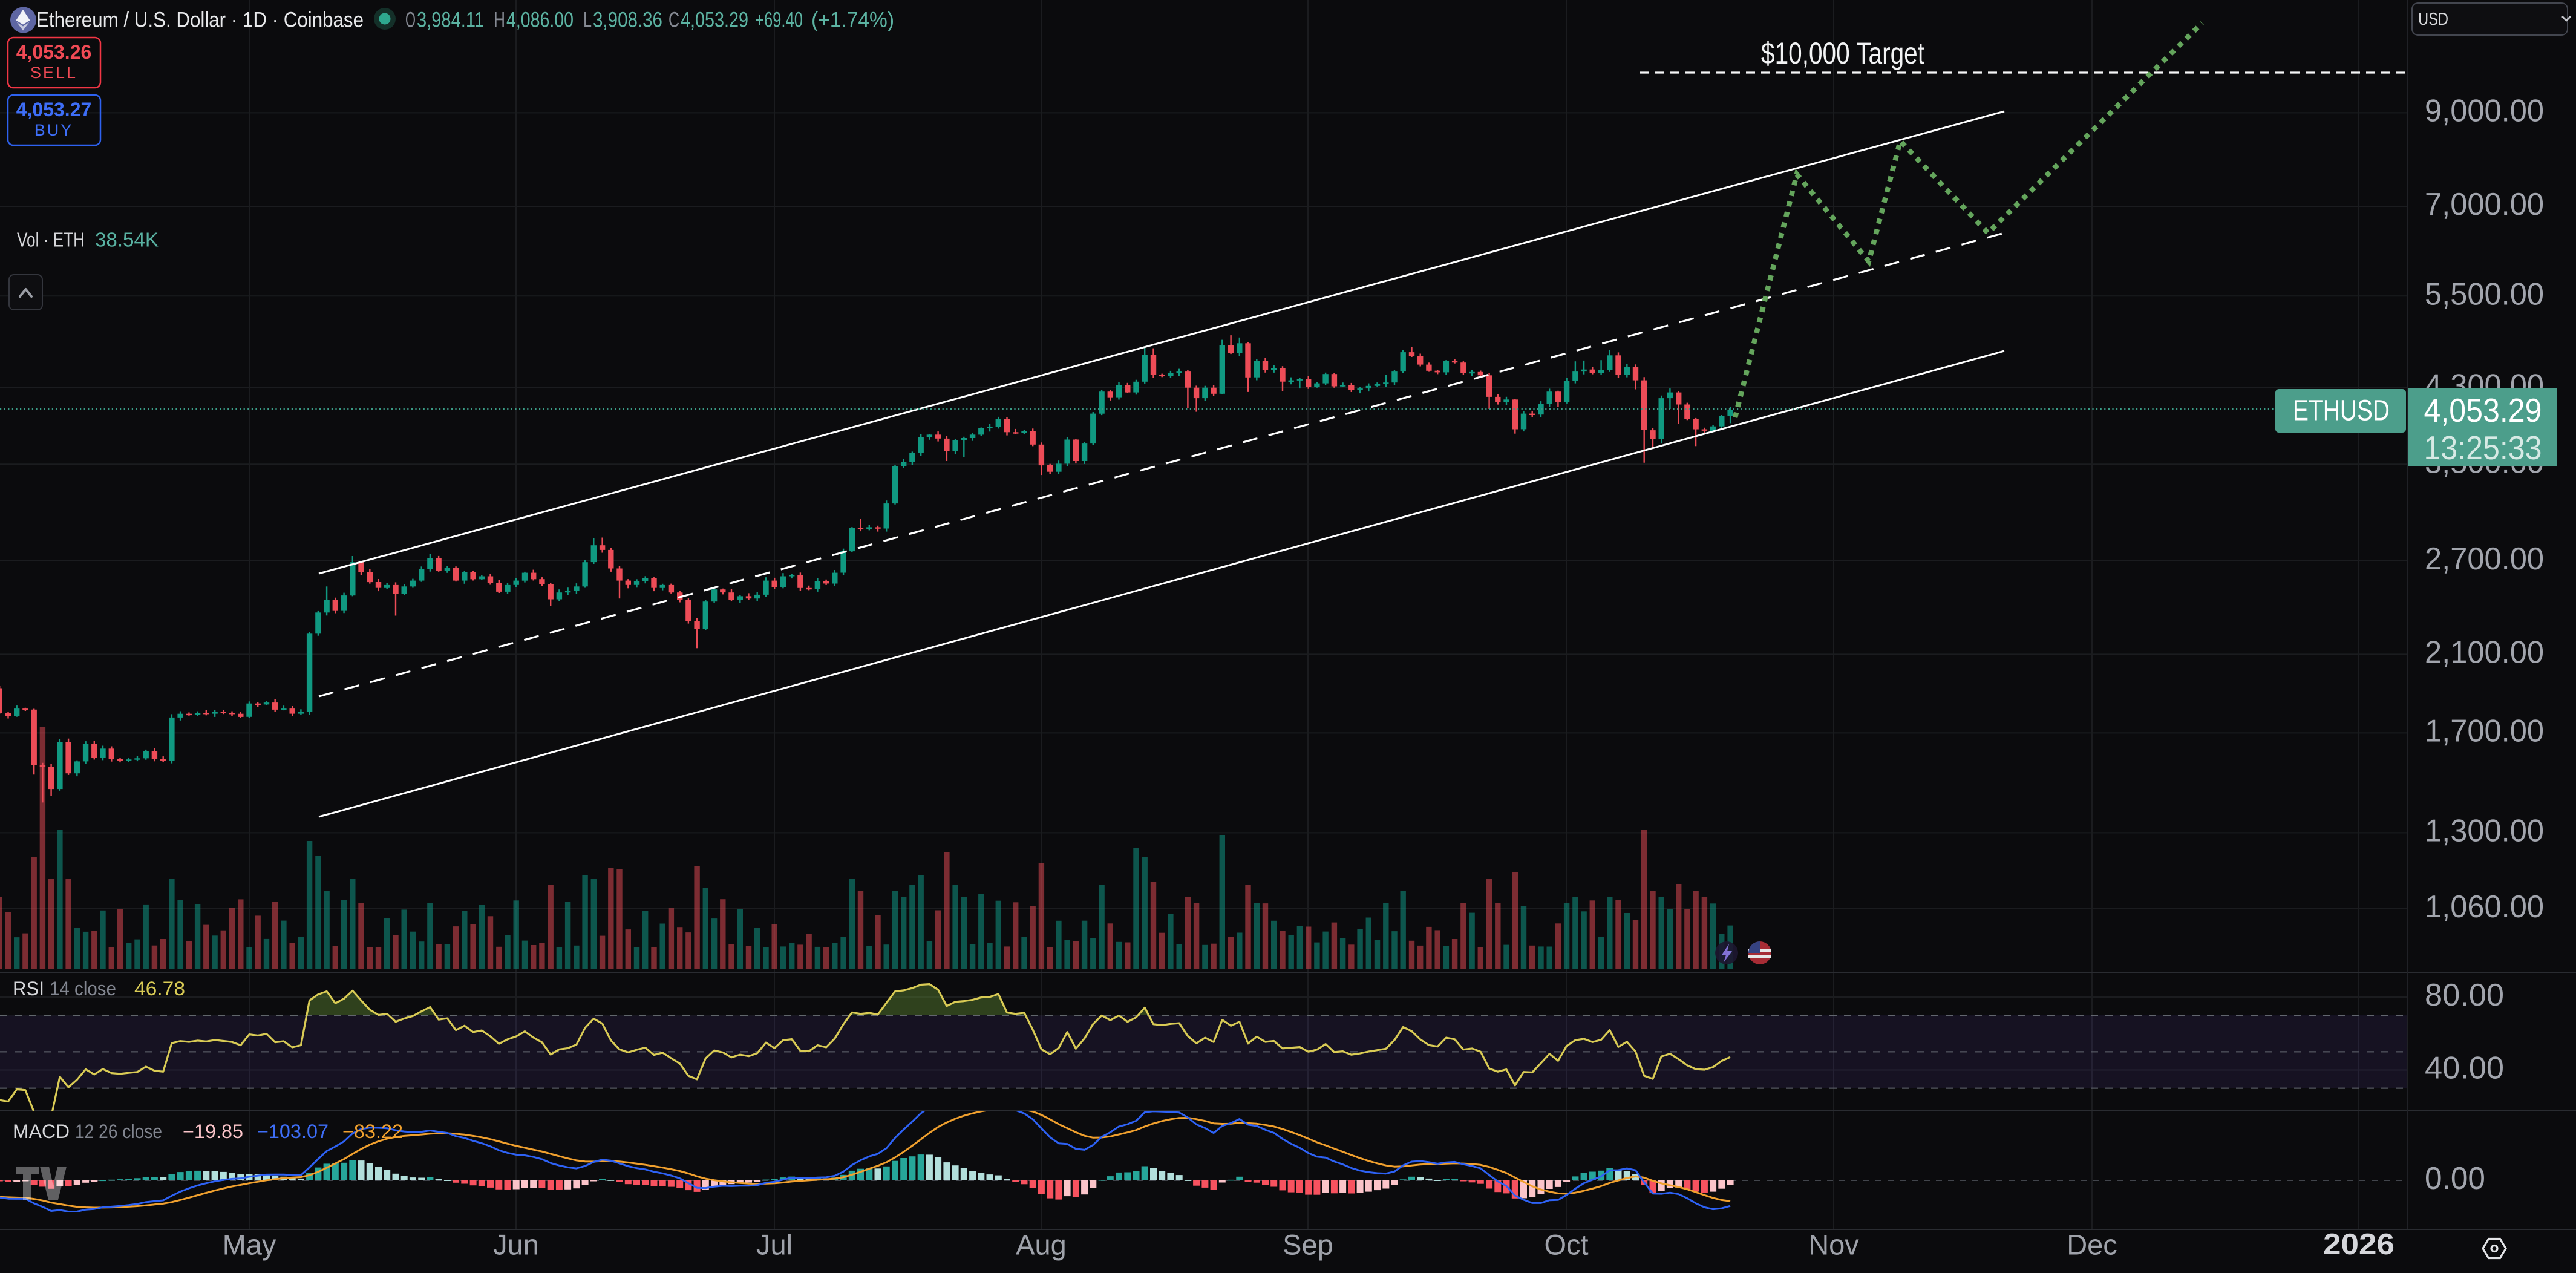  I want to click on svg-text: 4,053.26, so click(54, 52).